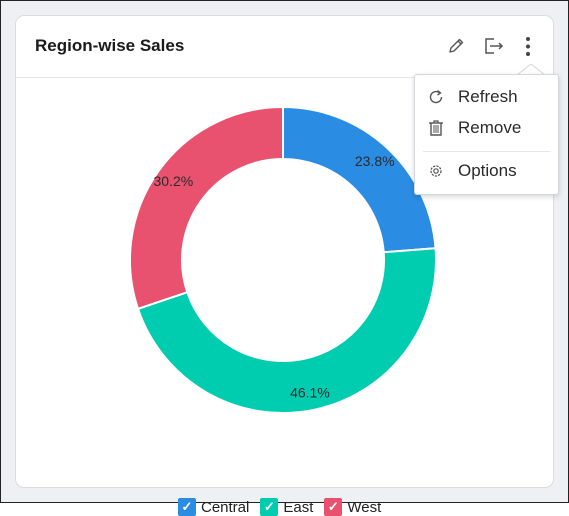  What do you see at coordinates (456, 46) in the screenshot?
I see `edit-pencil-icon` at bounding box center [456, 46].